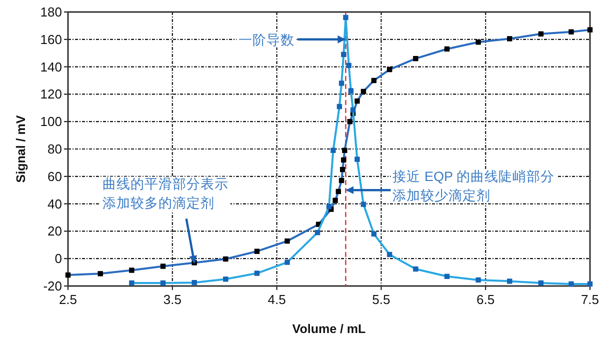 The image size is (607, 346). What do you see at coordinates (52, 286) in the screenshot?
I see `y-tick-label: -20` at bounding box center [52, 286].